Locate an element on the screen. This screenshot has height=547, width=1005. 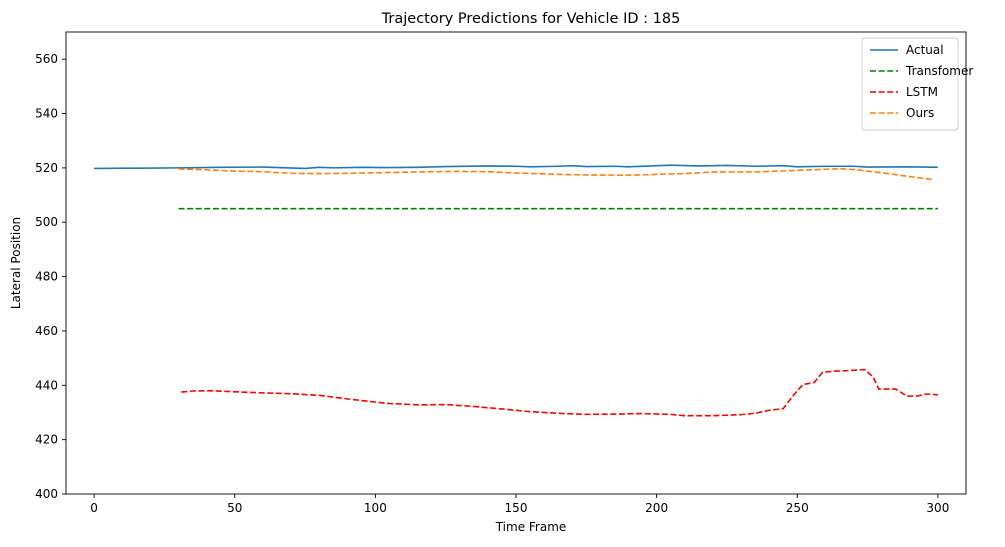
y-tick-label: 500 is located at coordinates (46, 222).